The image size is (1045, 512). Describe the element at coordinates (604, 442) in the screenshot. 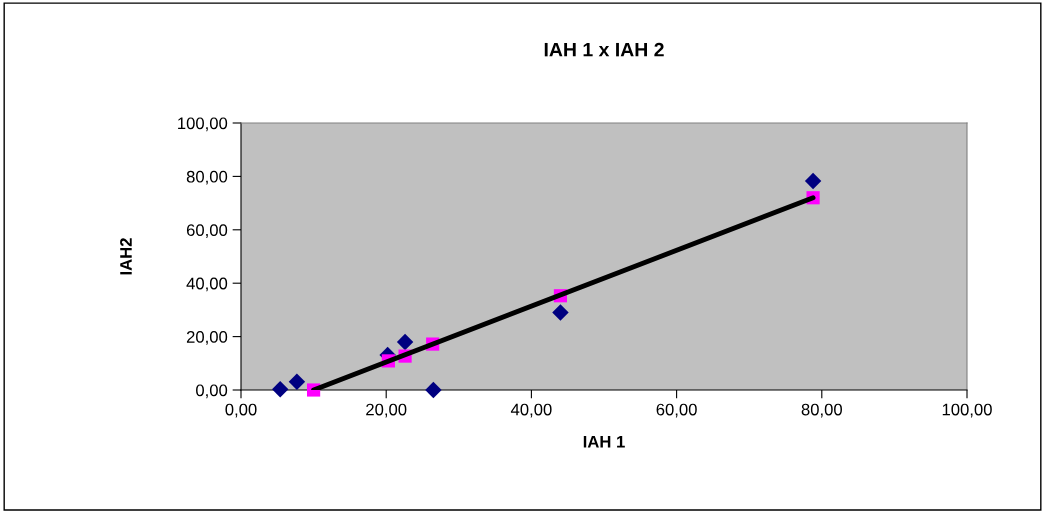

I see `x-axis-title: IAH 1` at that location.